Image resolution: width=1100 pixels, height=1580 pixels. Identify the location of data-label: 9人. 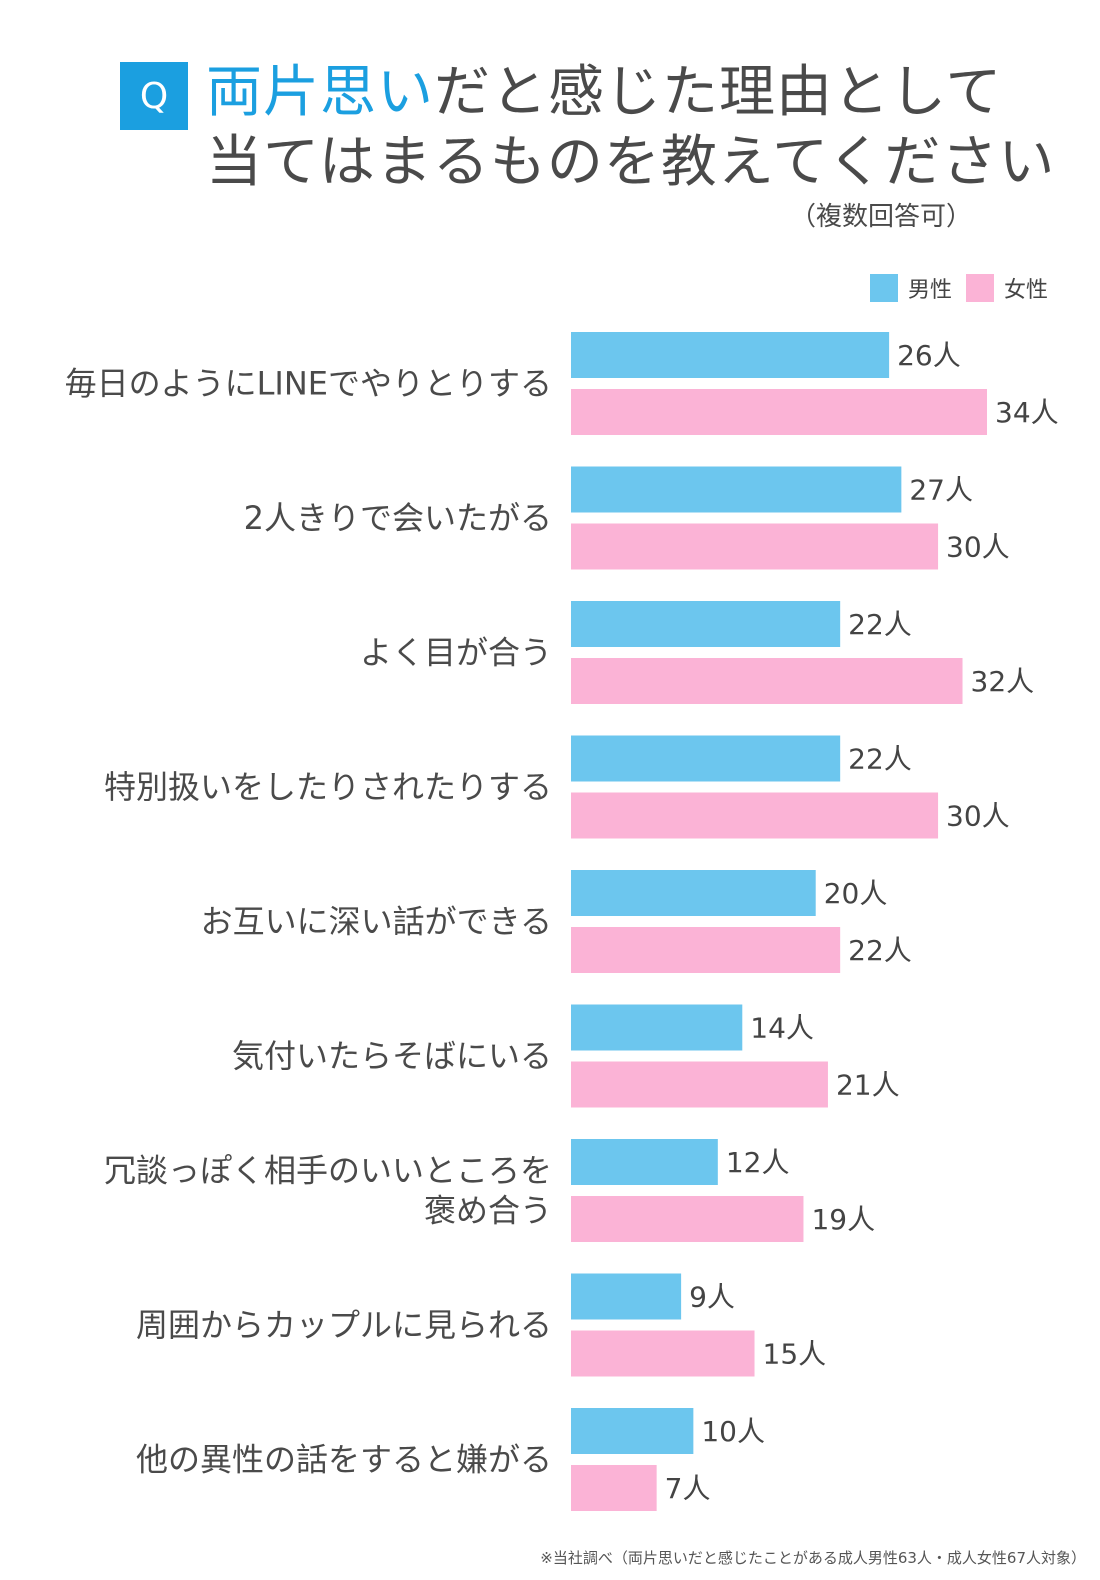
(712, 1297).